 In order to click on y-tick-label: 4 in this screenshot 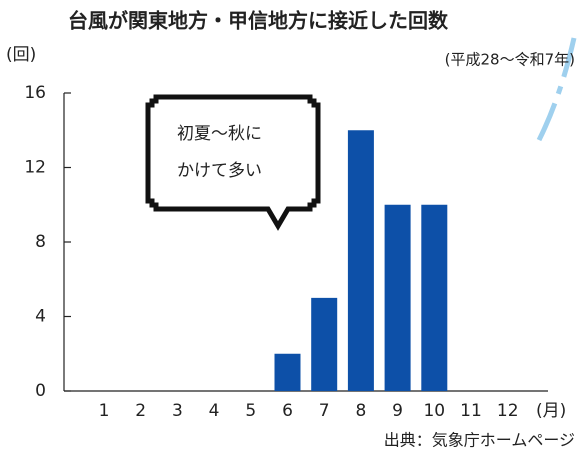, I will do `click(40, 317)`.